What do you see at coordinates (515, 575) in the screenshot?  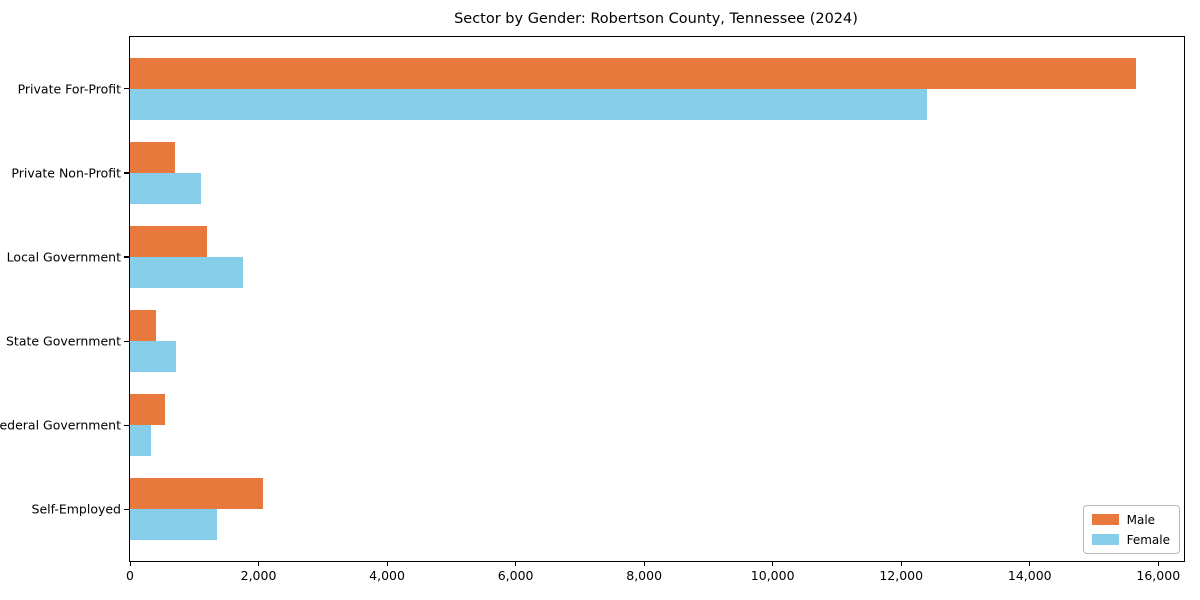 I see `x-tick-label-6000: 6,000` at bounding box center [515, 575].